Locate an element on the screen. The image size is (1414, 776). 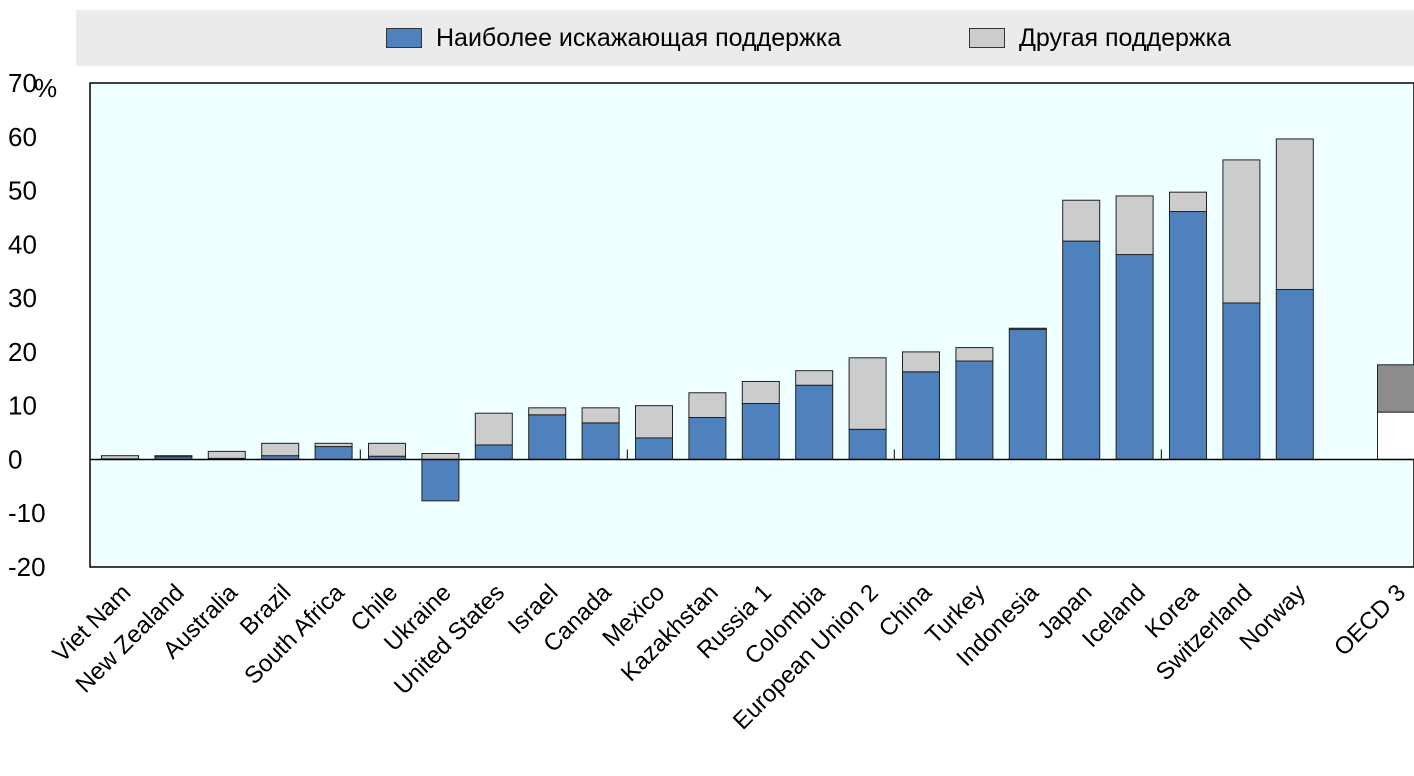
y-axis: -20 -10 0 10 20 30 40 50 60 70 is located at coordinates (27, 325).